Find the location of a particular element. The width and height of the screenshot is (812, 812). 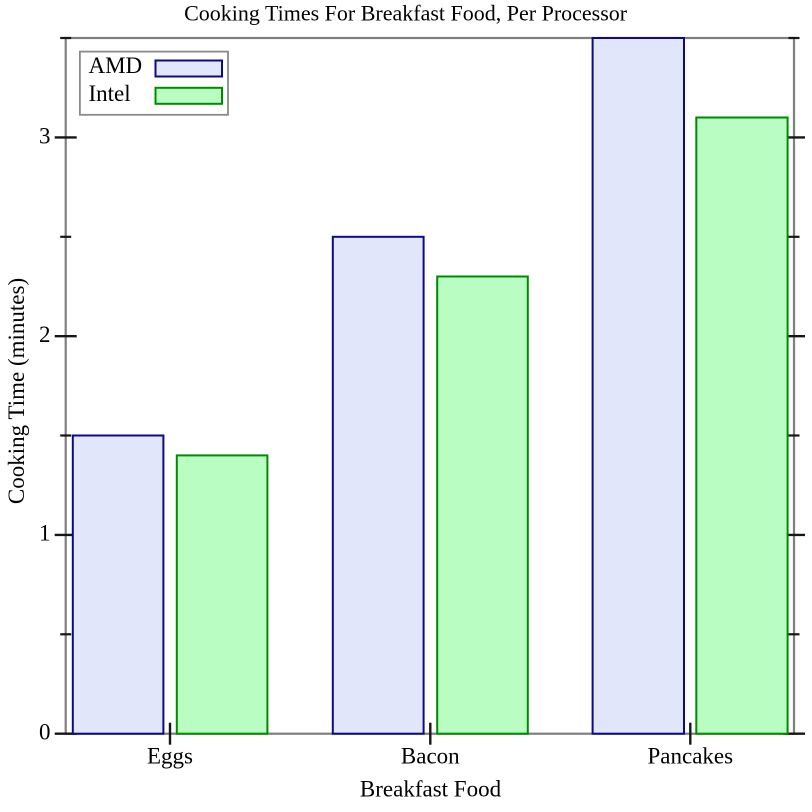

svg-text: Eggs is located at coordinates (170, 756).